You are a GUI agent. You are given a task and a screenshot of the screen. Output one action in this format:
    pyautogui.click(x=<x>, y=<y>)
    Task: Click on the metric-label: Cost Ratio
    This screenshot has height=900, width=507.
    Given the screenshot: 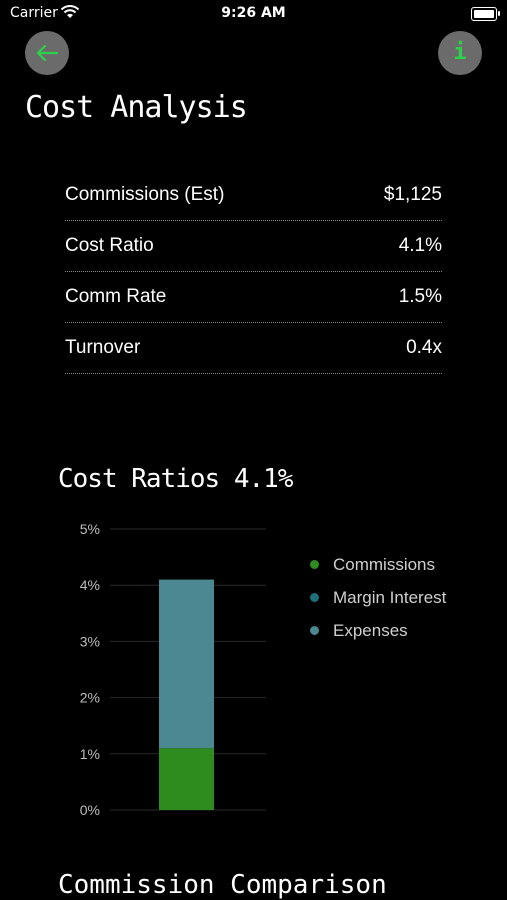 What is the action you would take?
    pyautogui.click(x=109, y=245)
    